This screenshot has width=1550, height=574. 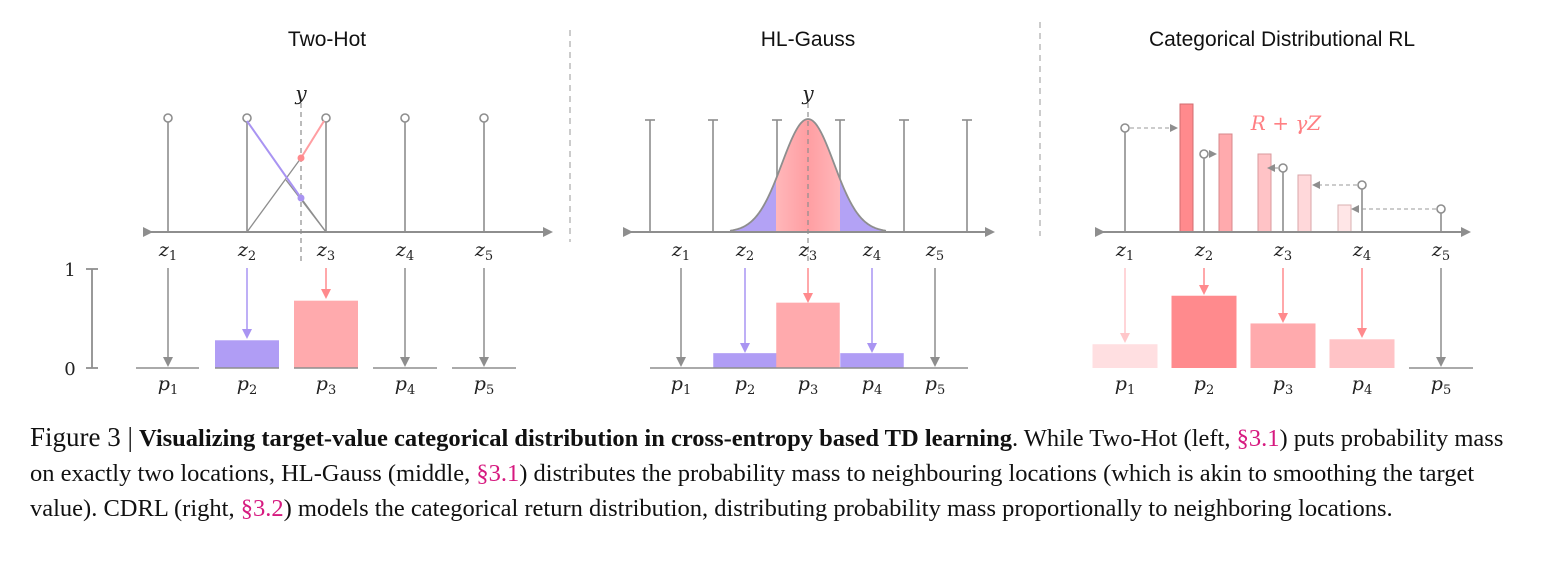 What do you see at coordinates (1243, 331) in the screenshot?
I see `bars-cdrl` at bounding box center [1243, 331].